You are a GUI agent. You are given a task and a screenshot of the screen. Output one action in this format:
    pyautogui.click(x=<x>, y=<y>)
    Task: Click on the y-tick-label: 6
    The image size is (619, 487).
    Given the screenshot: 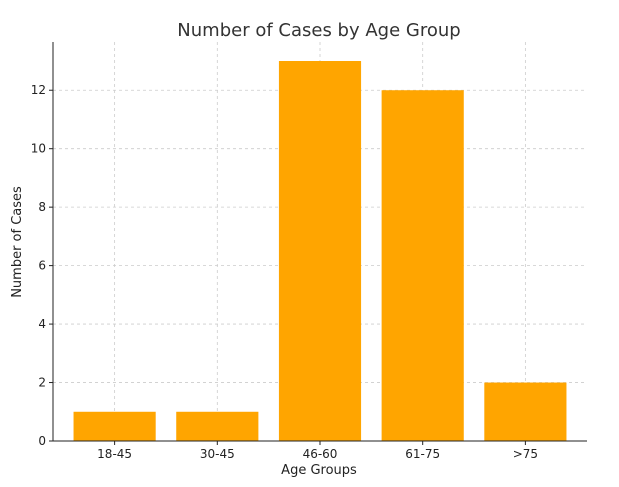 What is the action you would take?
    pyautogui.click(x=42, y=266)
    